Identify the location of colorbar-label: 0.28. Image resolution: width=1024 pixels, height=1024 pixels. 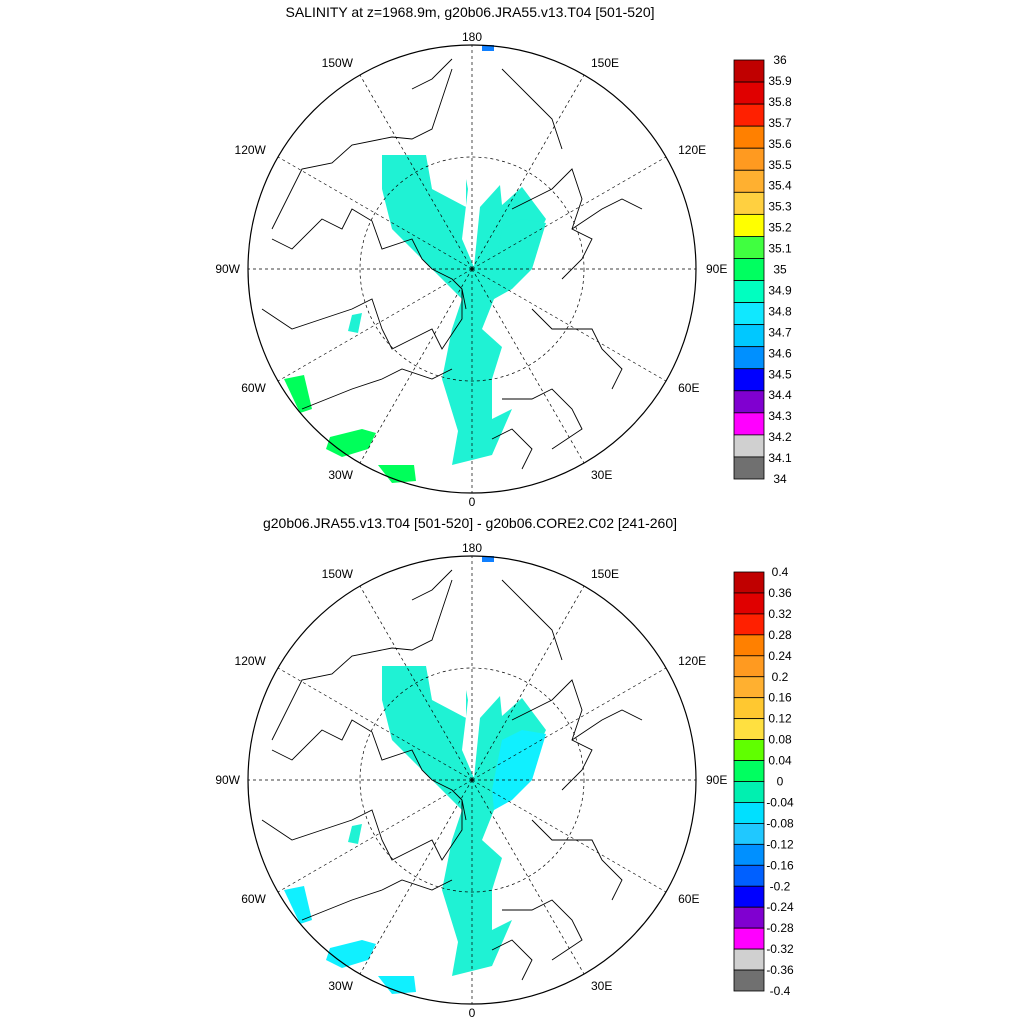
(780, 635).